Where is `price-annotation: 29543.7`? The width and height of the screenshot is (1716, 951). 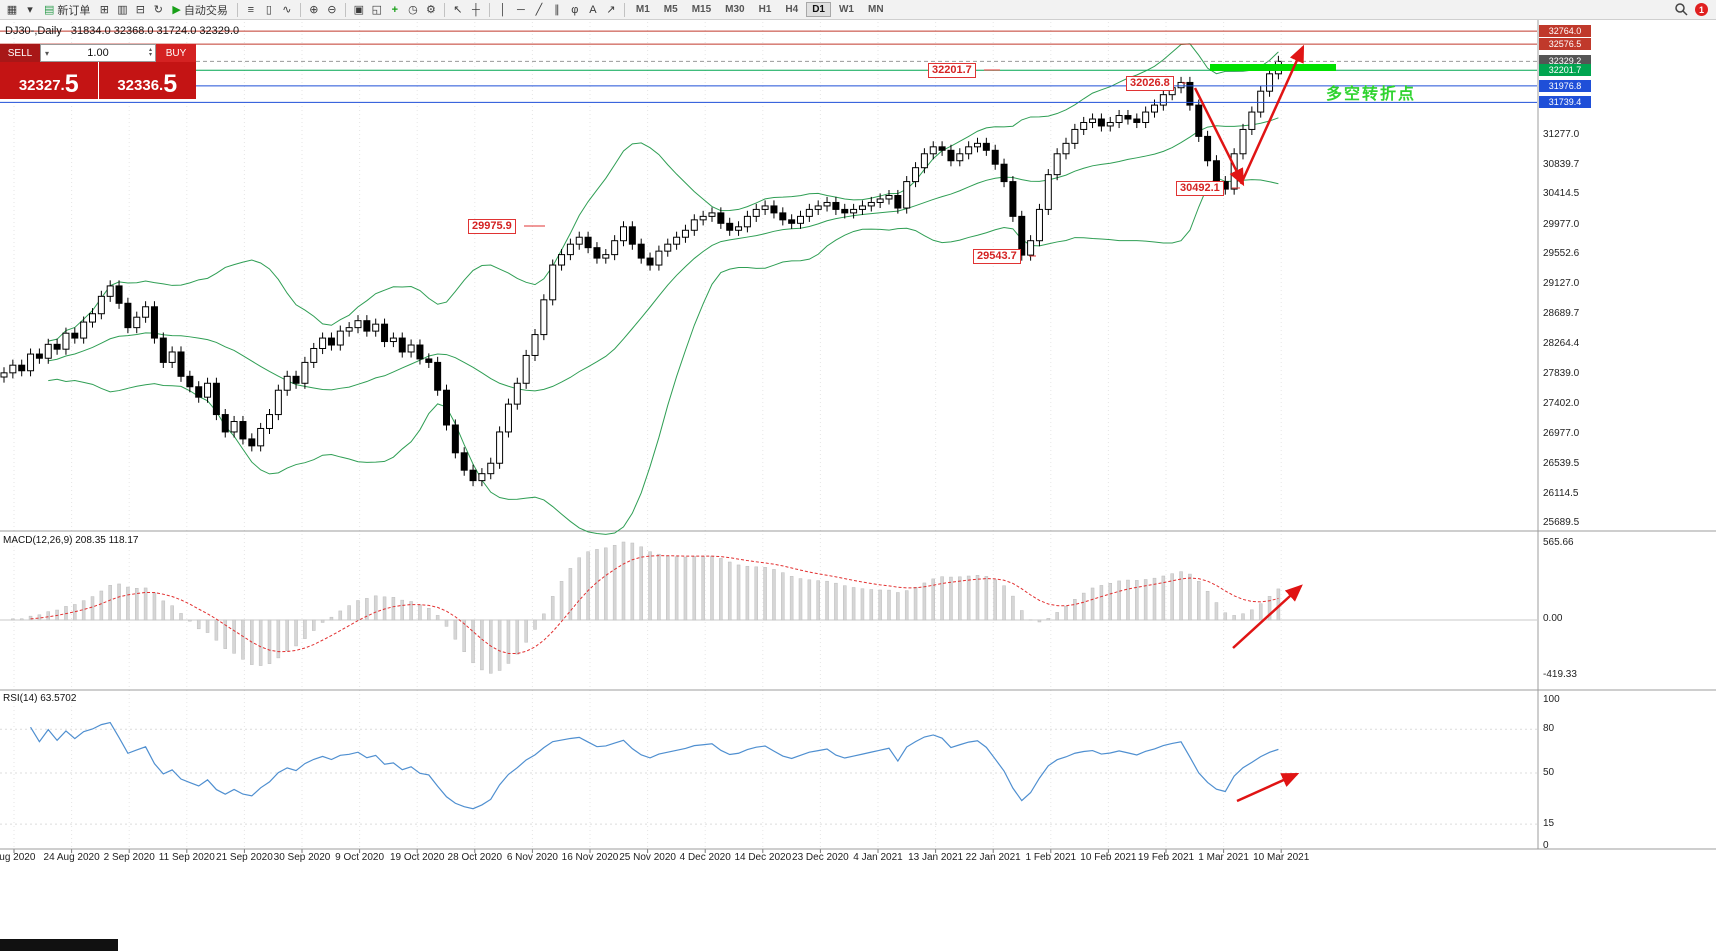
price-annotation: 29543.7 is located at coordinates (997, 256).